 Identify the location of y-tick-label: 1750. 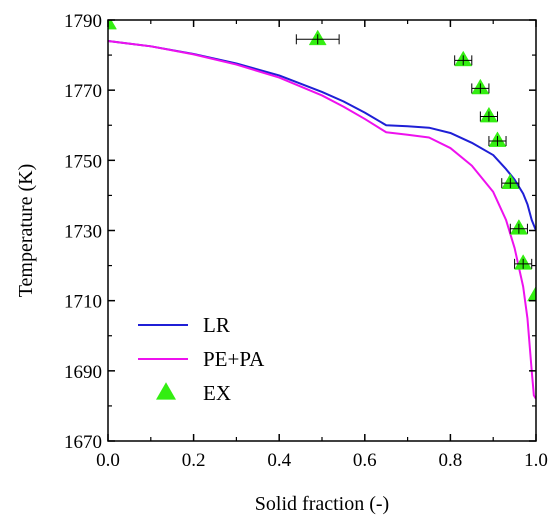
(83, 161).